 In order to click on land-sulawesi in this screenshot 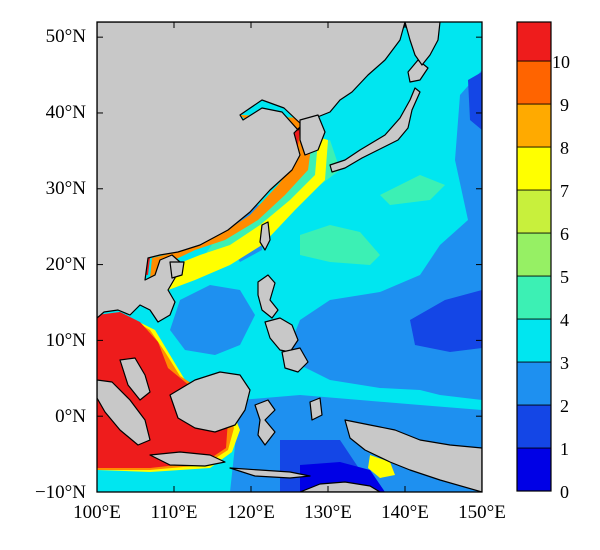, I will do `click(265, 422)`.